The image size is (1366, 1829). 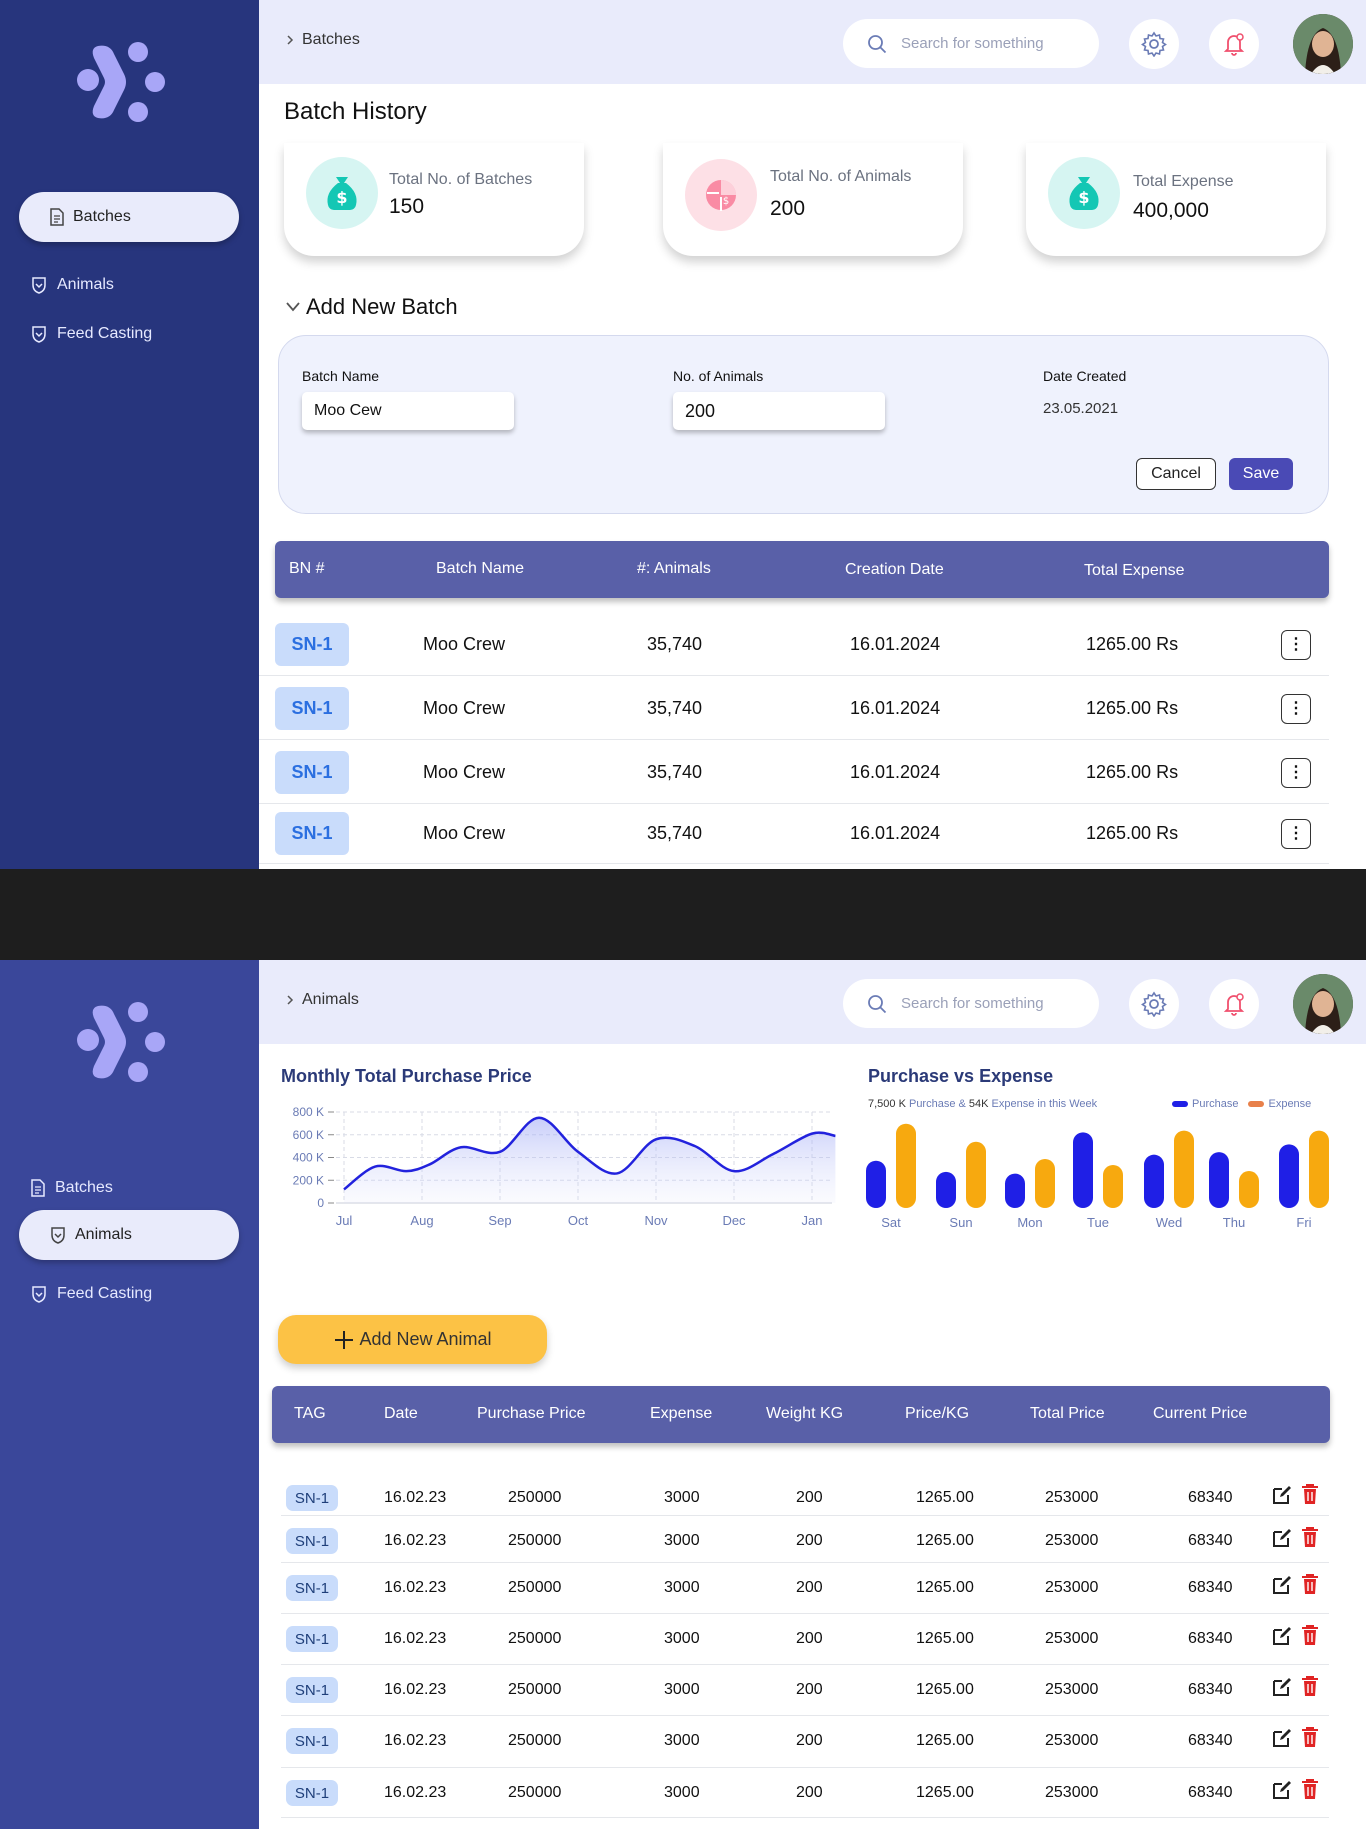 What do you see at coordinates (937, 1413) in the screenshot?
I see `col-price-per-kg: Price/KG` at bounding box center [937, 1413].